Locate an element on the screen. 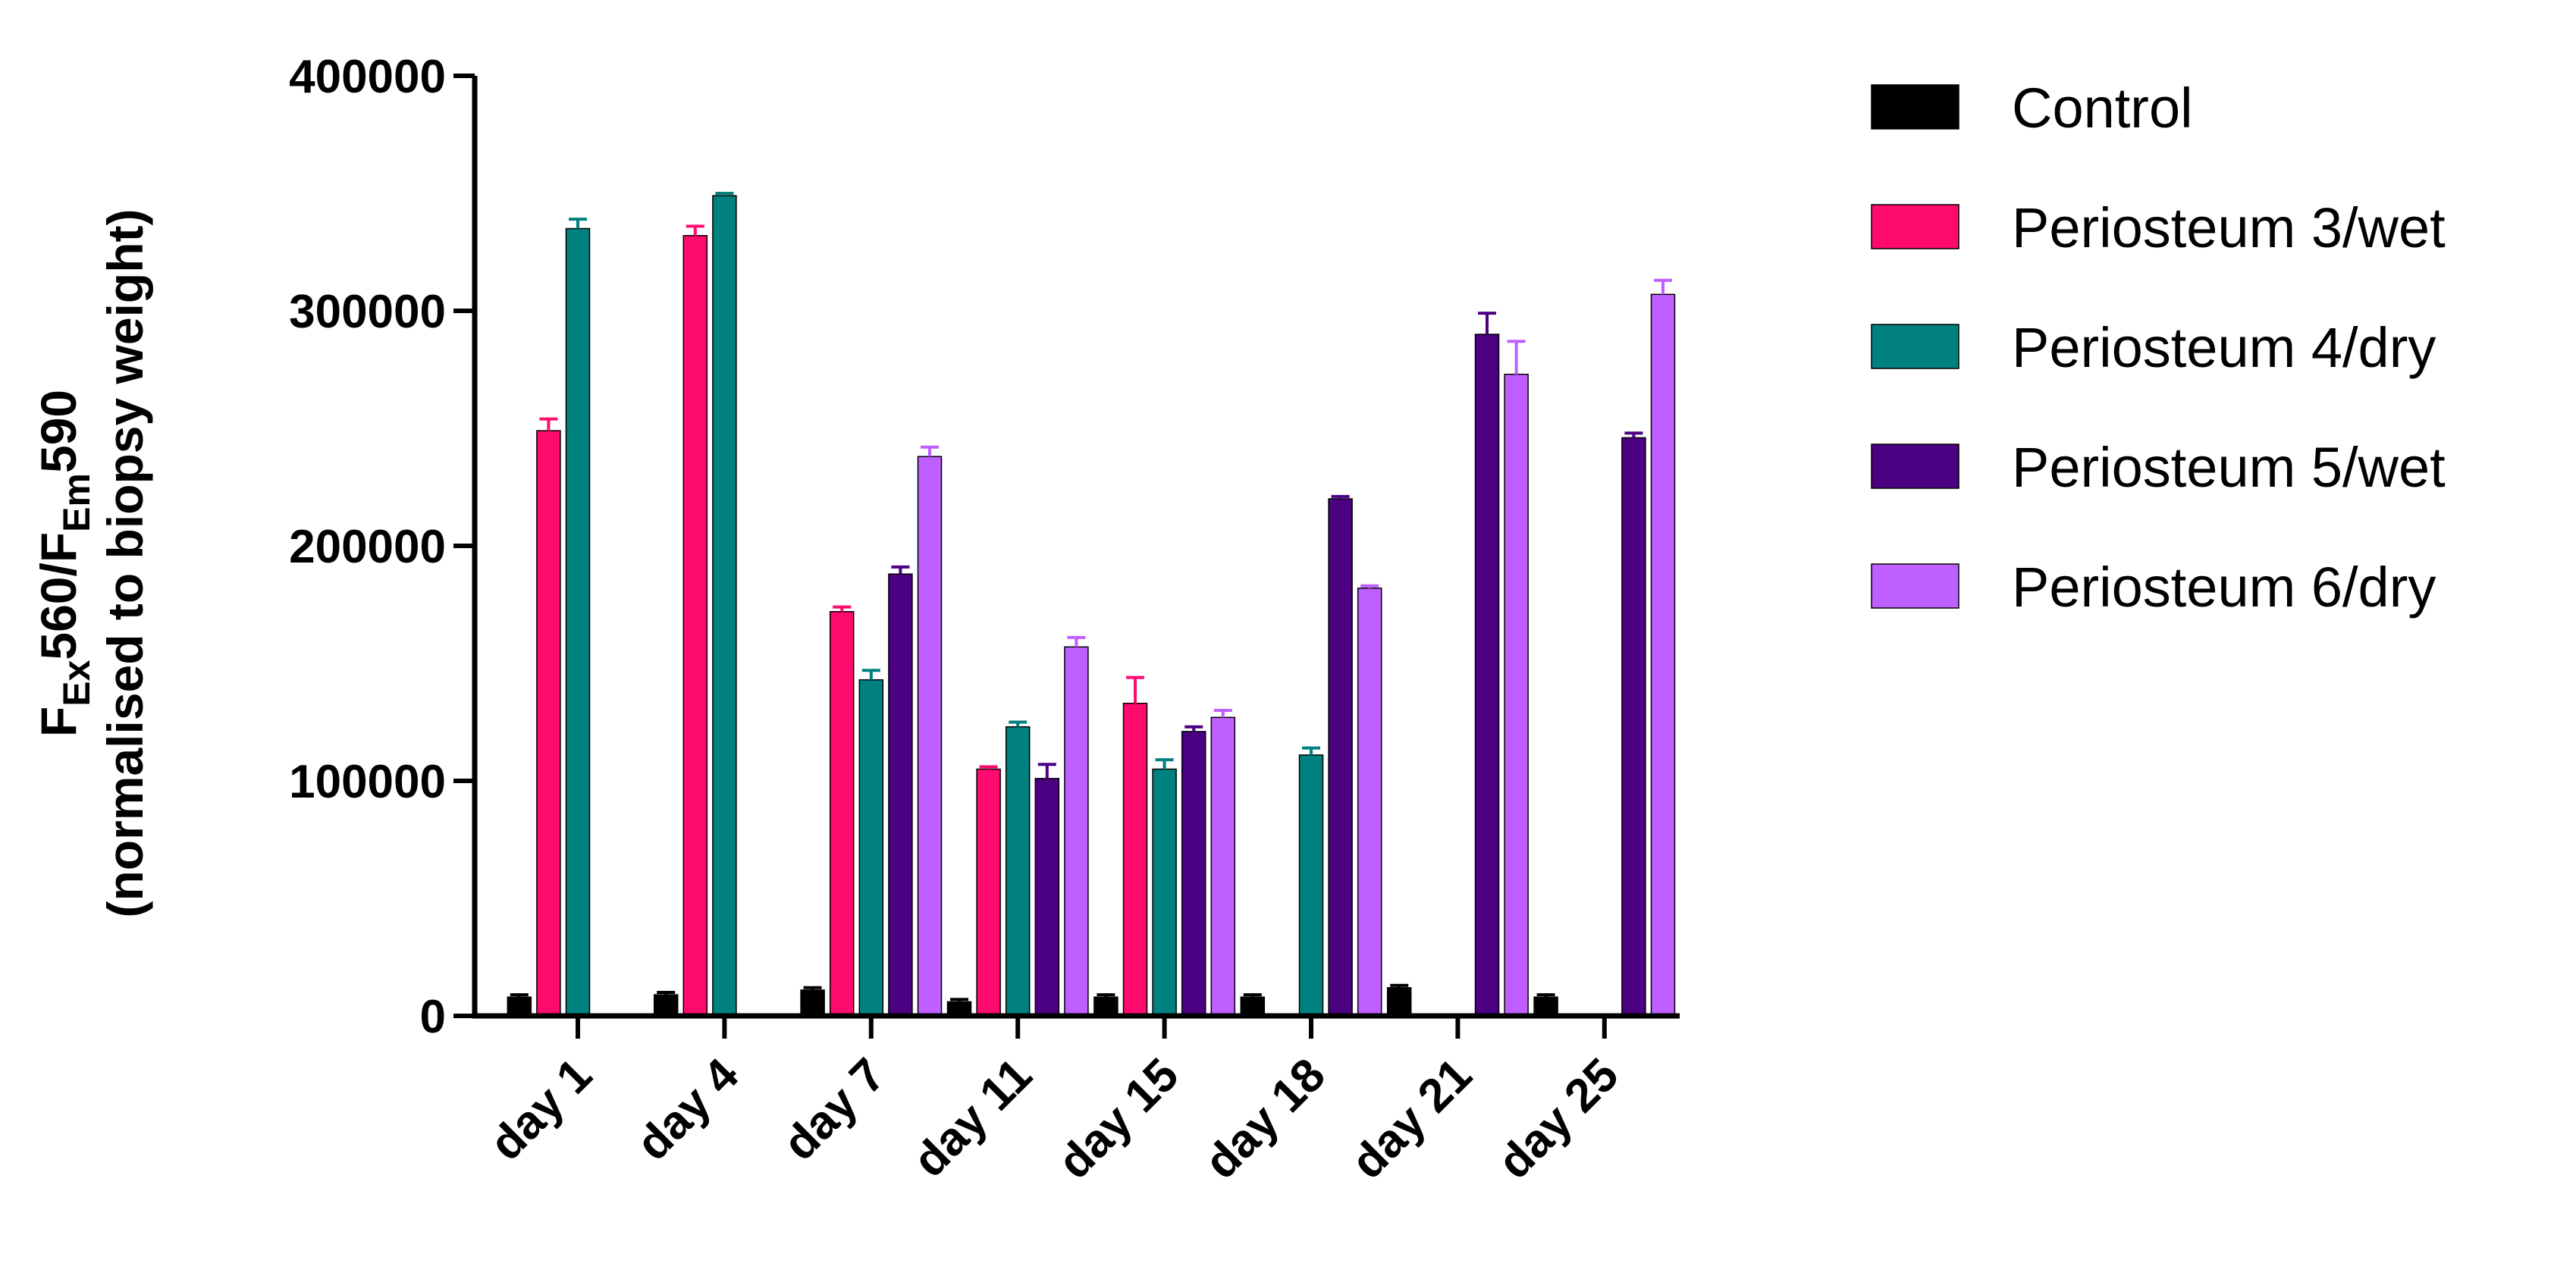 The image size is (2576, 1282). legend-label: Periosteum 5/wet is located at coordinates (2229, 467).